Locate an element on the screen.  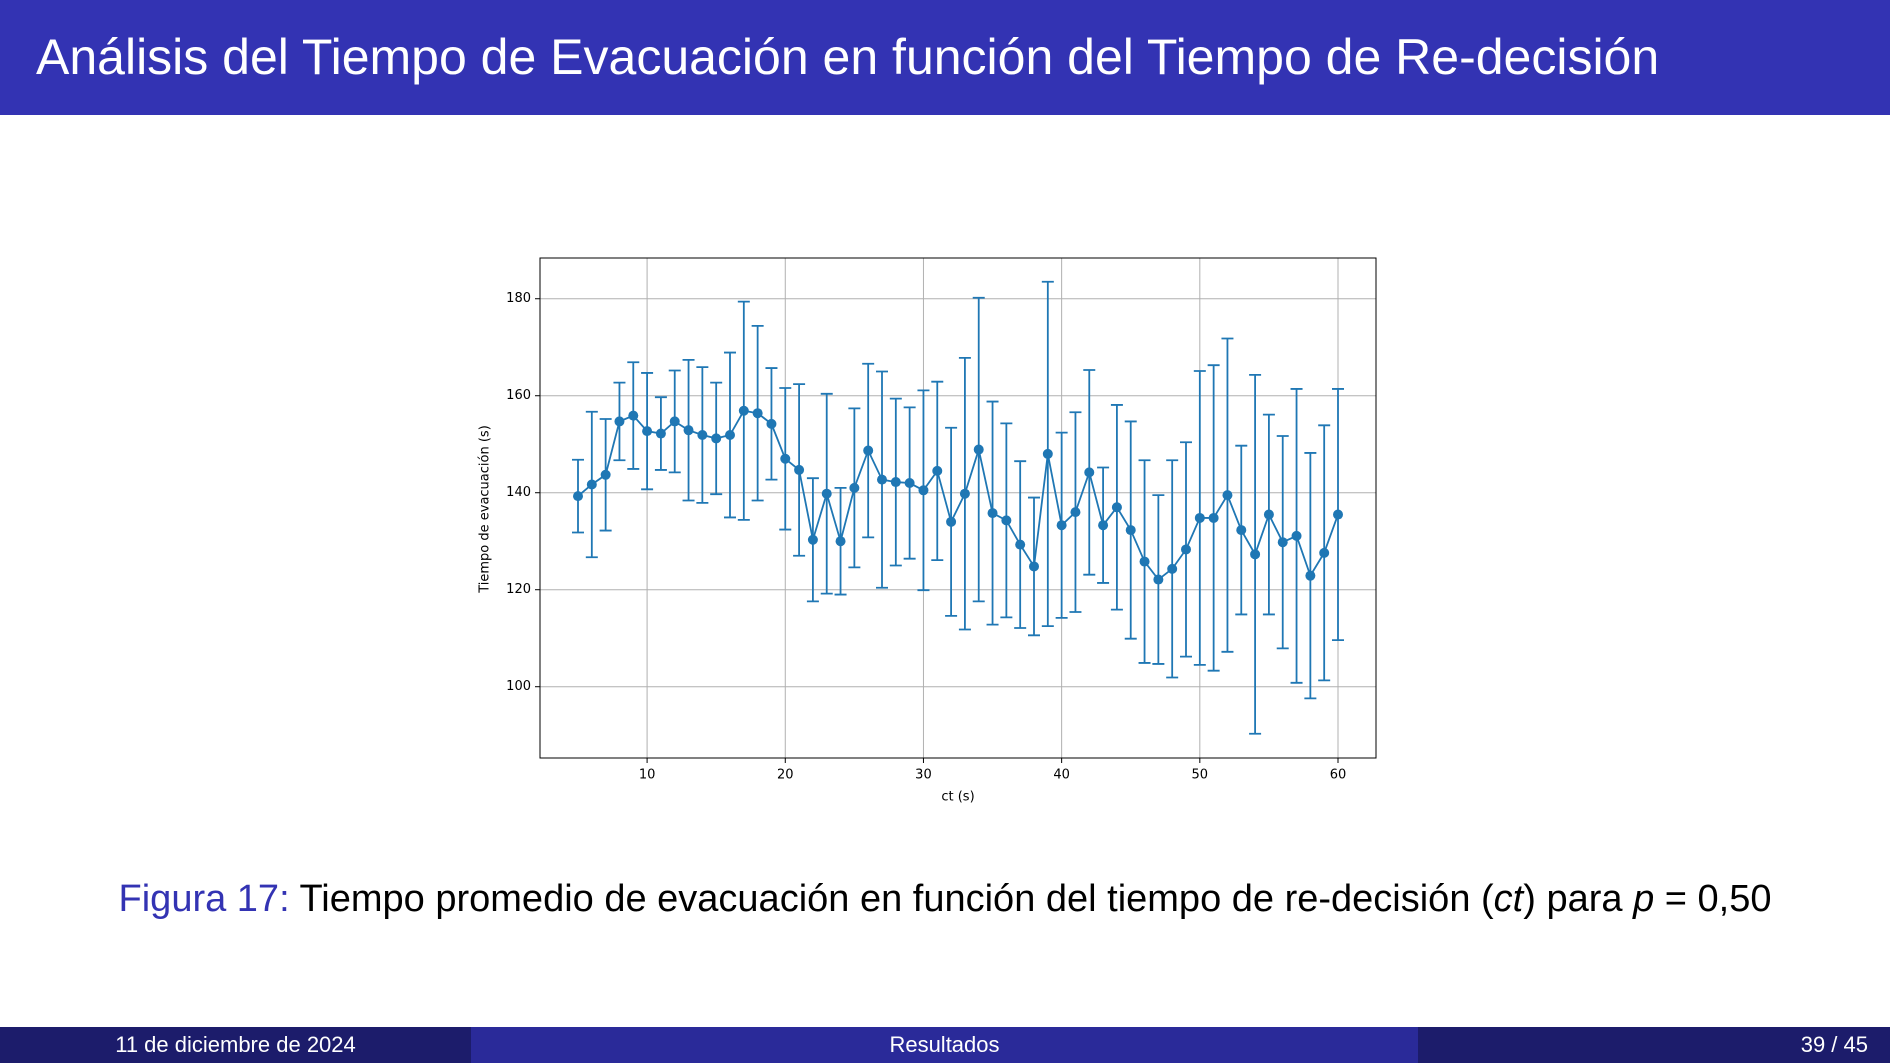
x-tick-label: 10 is located at coordinates (647, 775).